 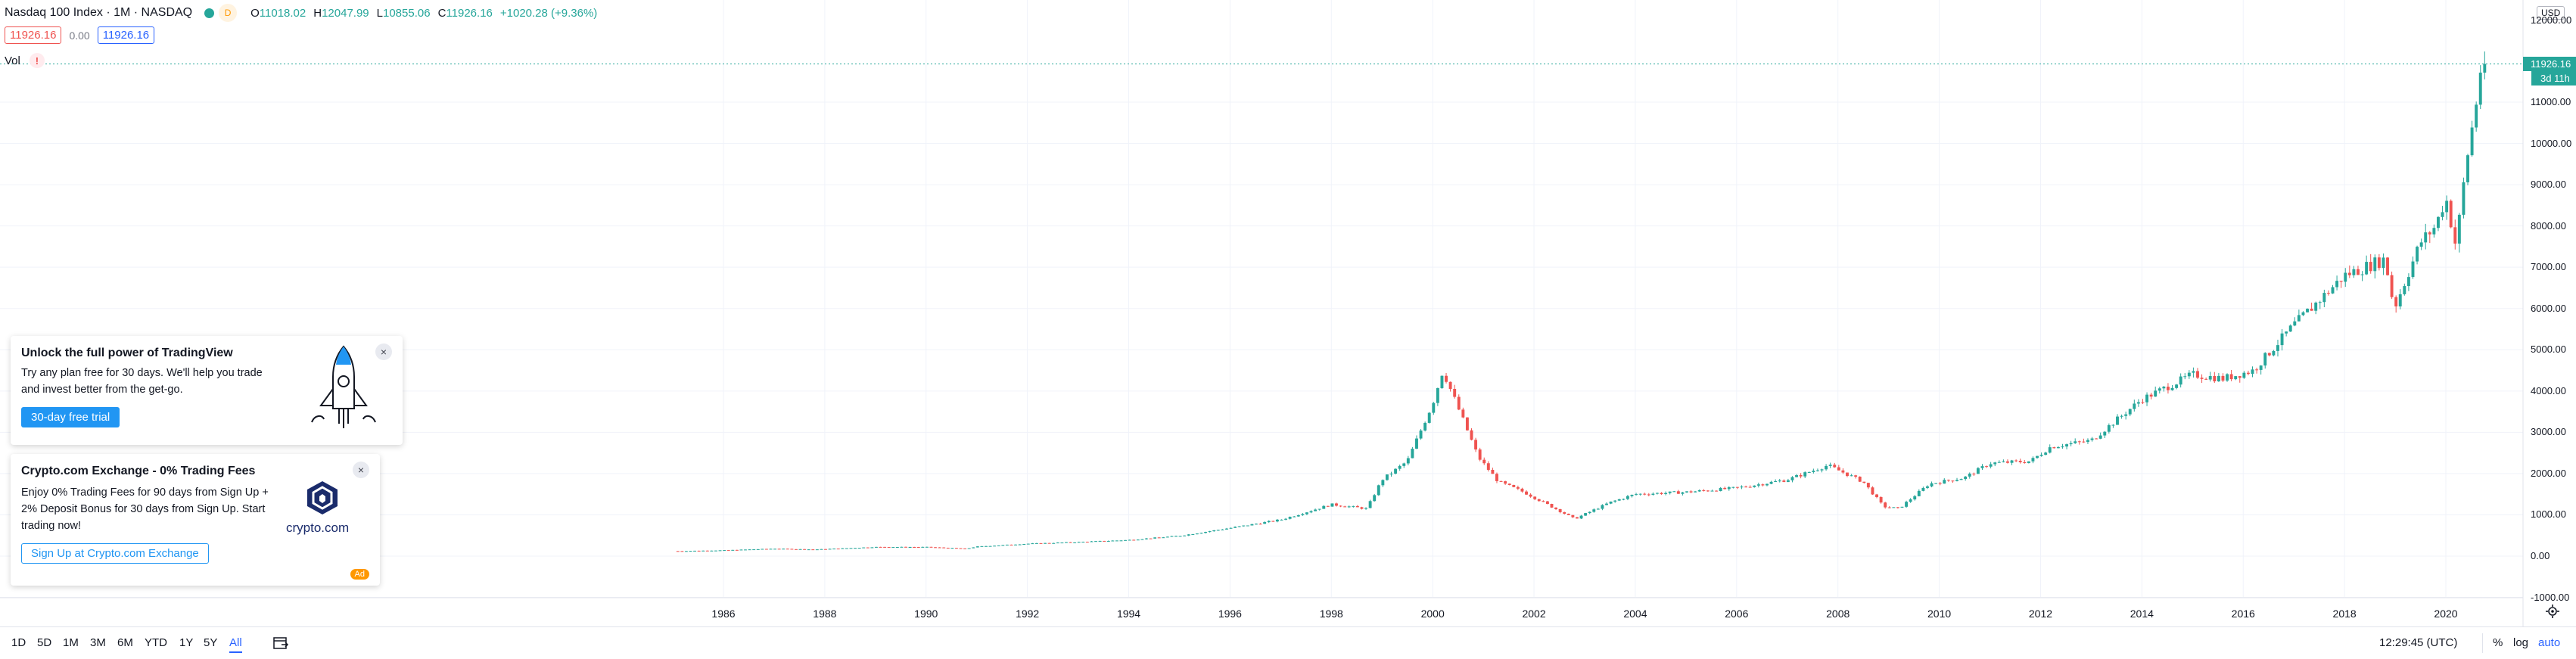 What do you see at coordinates (70, 417) in the screenshot?
I see `free-trial-button: 30-day free trial` at bounding box center [70, 417].